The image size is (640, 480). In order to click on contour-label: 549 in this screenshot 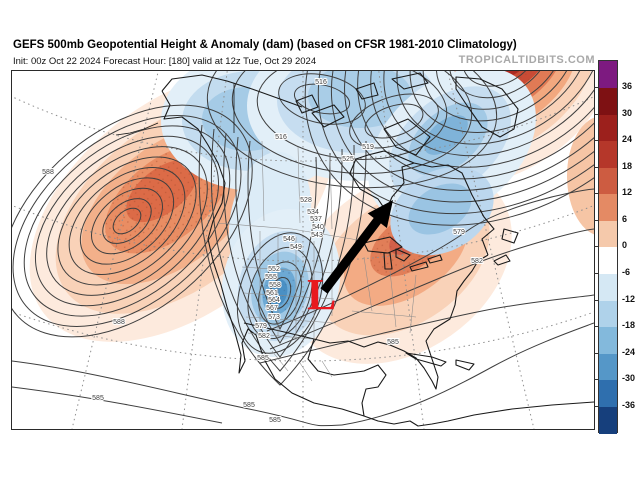, I will do `click(296, 247)`.